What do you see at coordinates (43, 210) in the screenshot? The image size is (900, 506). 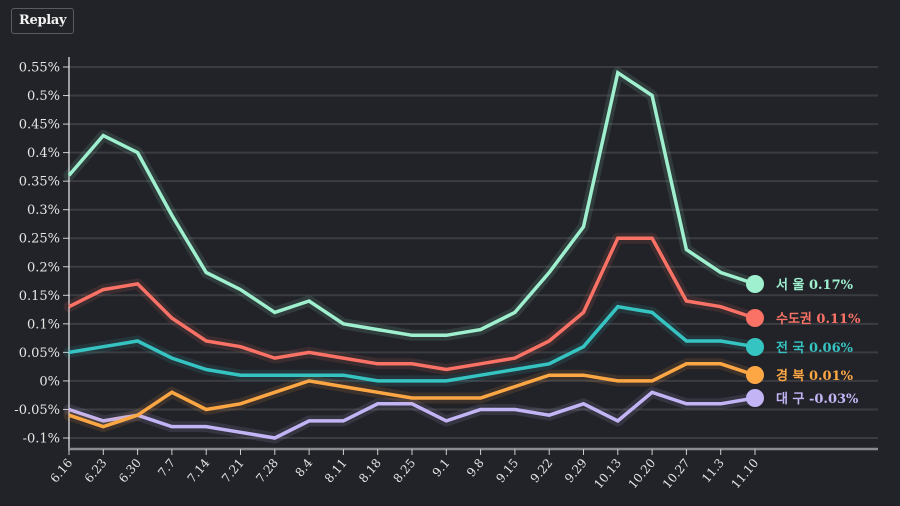 I see `y-tick-label: 0.3%` at bounding box center [43, 210].